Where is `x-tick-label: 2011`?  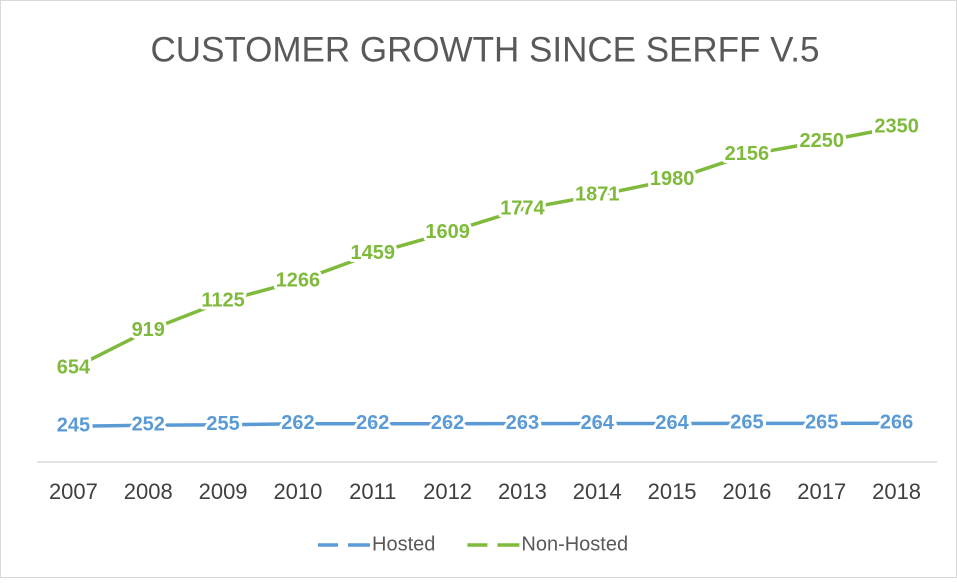
x-tick-label: 2011 is located at coordinates (372, 491).